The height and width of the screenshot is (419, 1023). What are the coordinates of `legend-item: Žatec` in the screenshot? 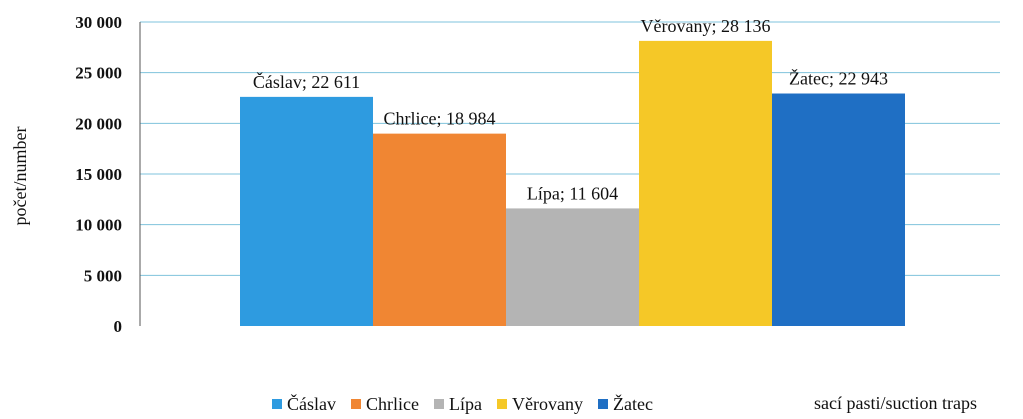 It's located at (625, 404).